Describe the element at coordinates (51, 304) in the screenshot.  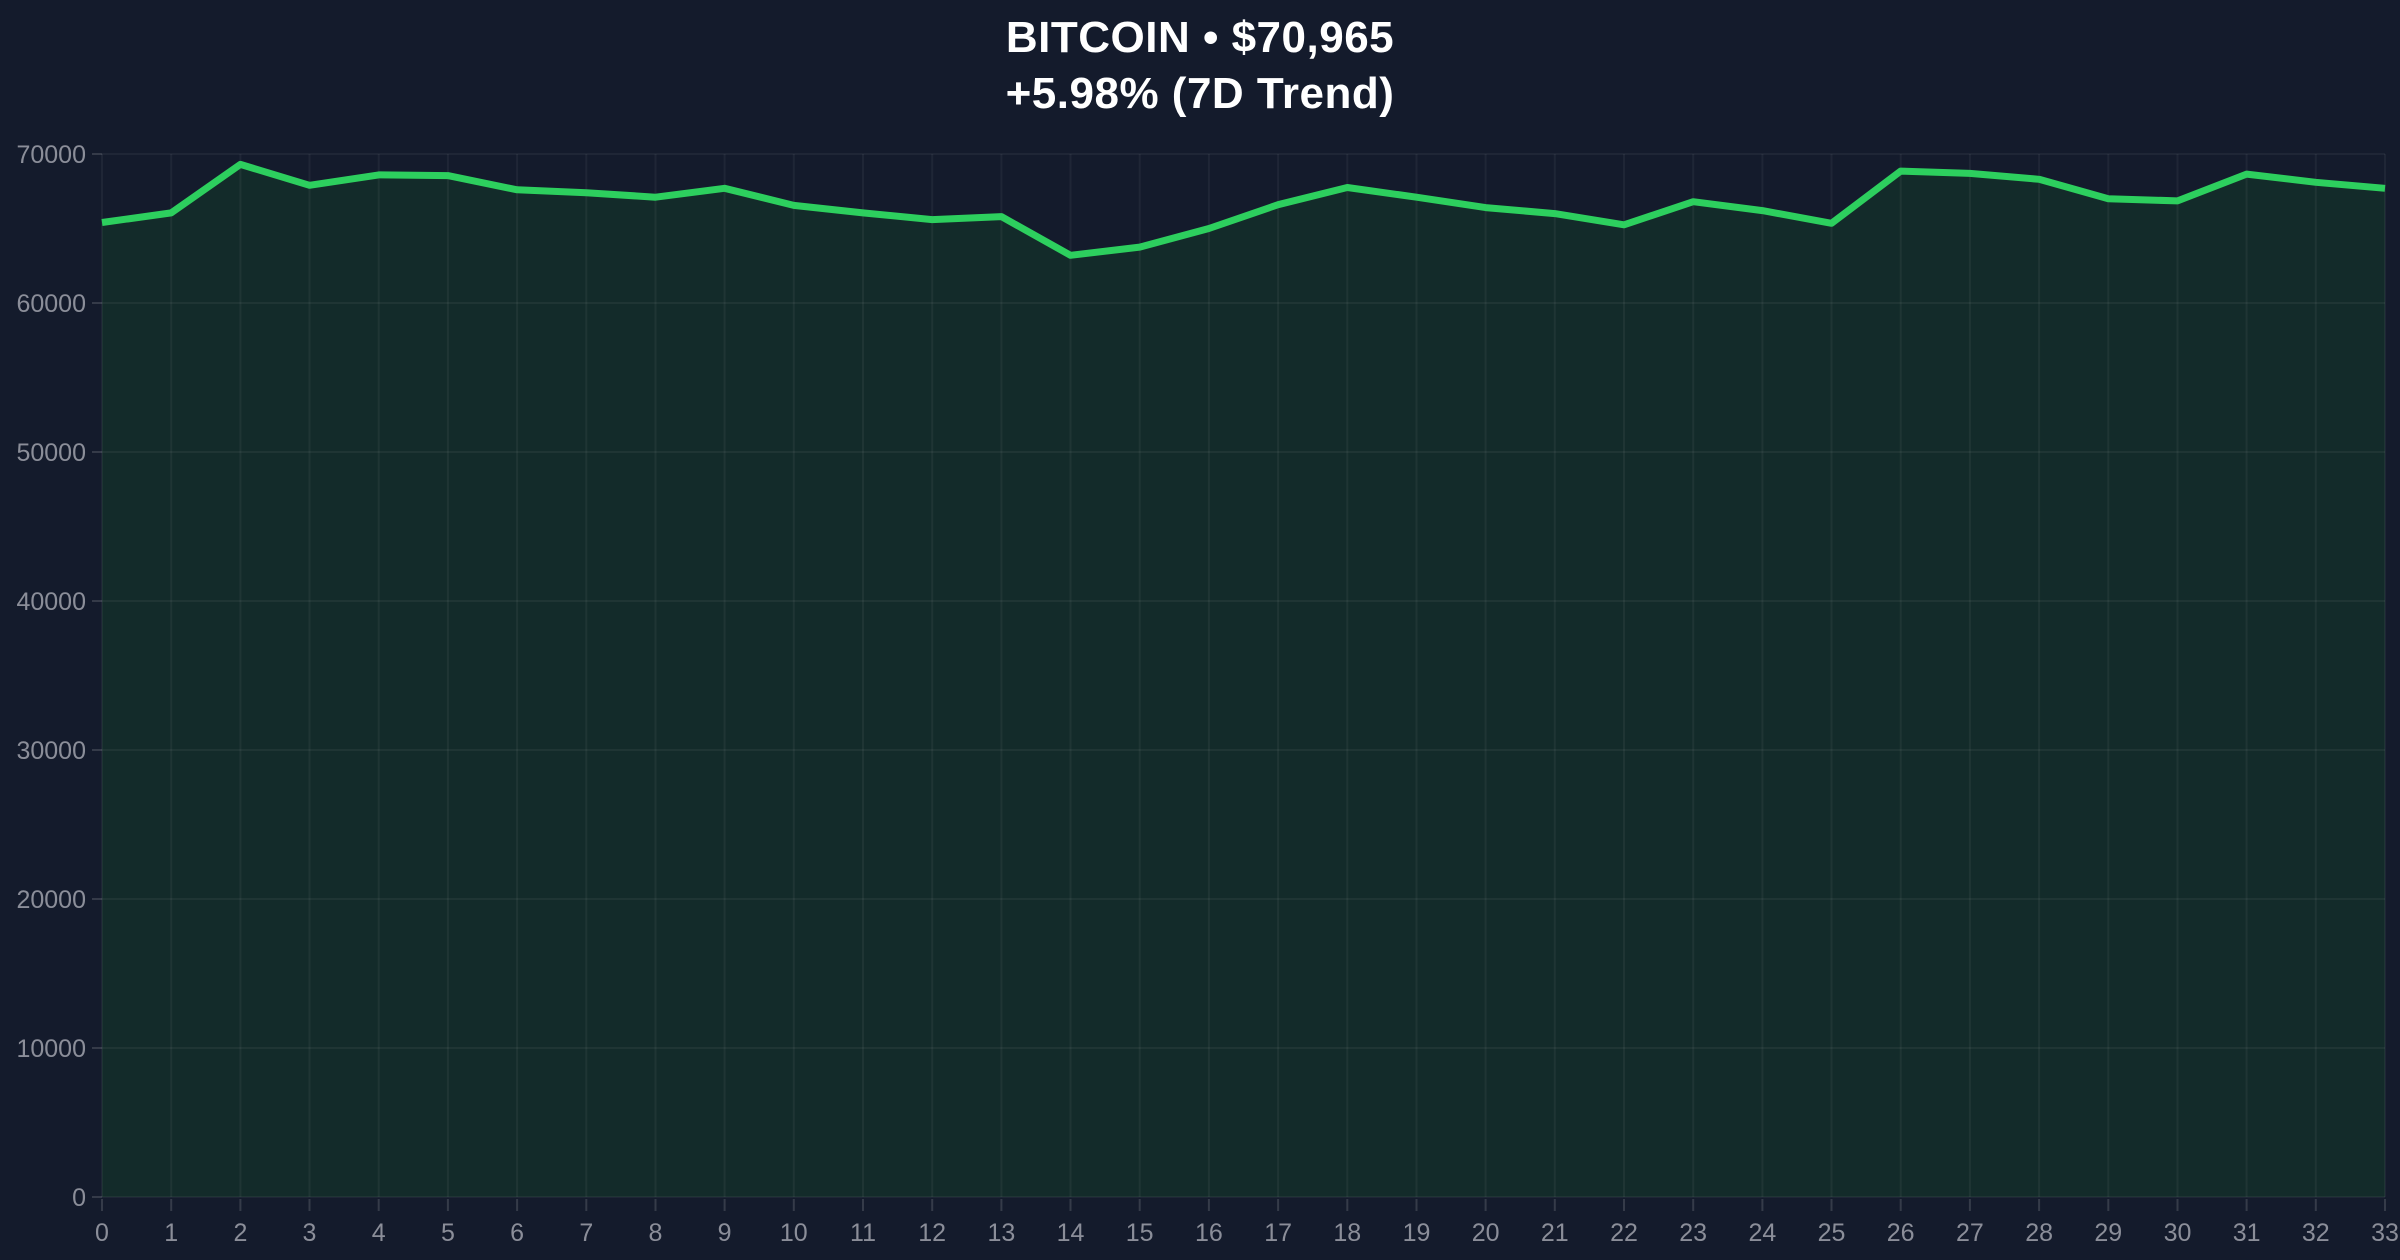
I see `y-axis-label: 60000` at that location.